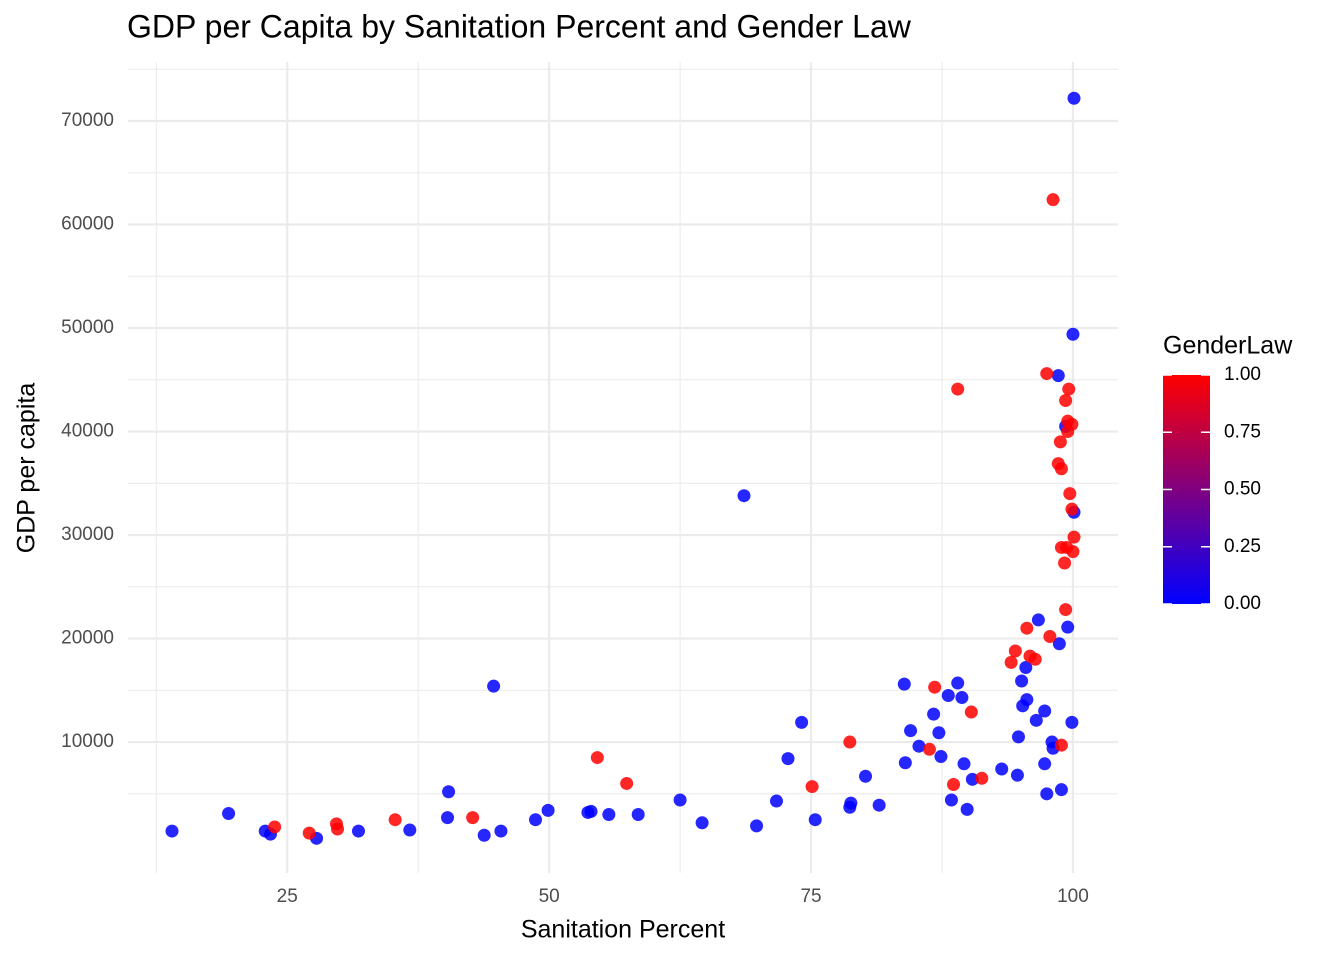 Image resolution: width=1344 pixels, height=960 pixels. I want to click on legend-title: GenderLaw, so click(1228, 346).